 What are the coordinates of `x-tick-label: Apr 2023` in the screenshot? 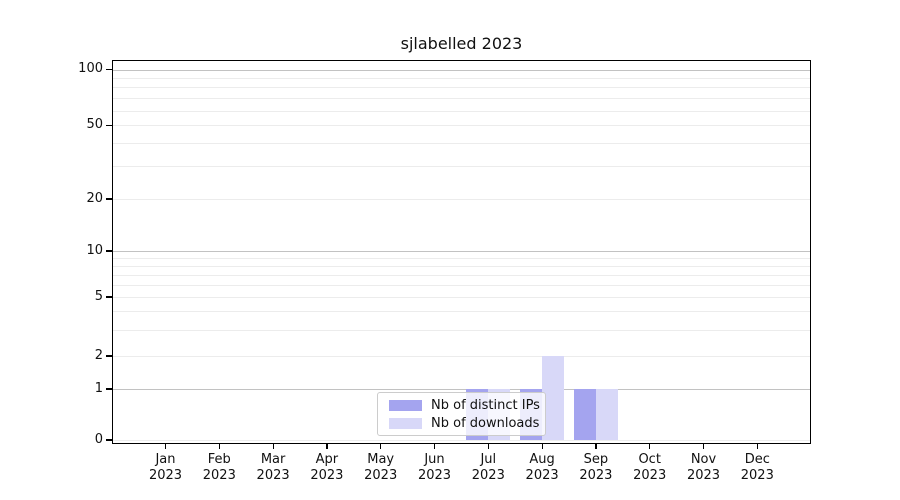 It's located at (327, 467).